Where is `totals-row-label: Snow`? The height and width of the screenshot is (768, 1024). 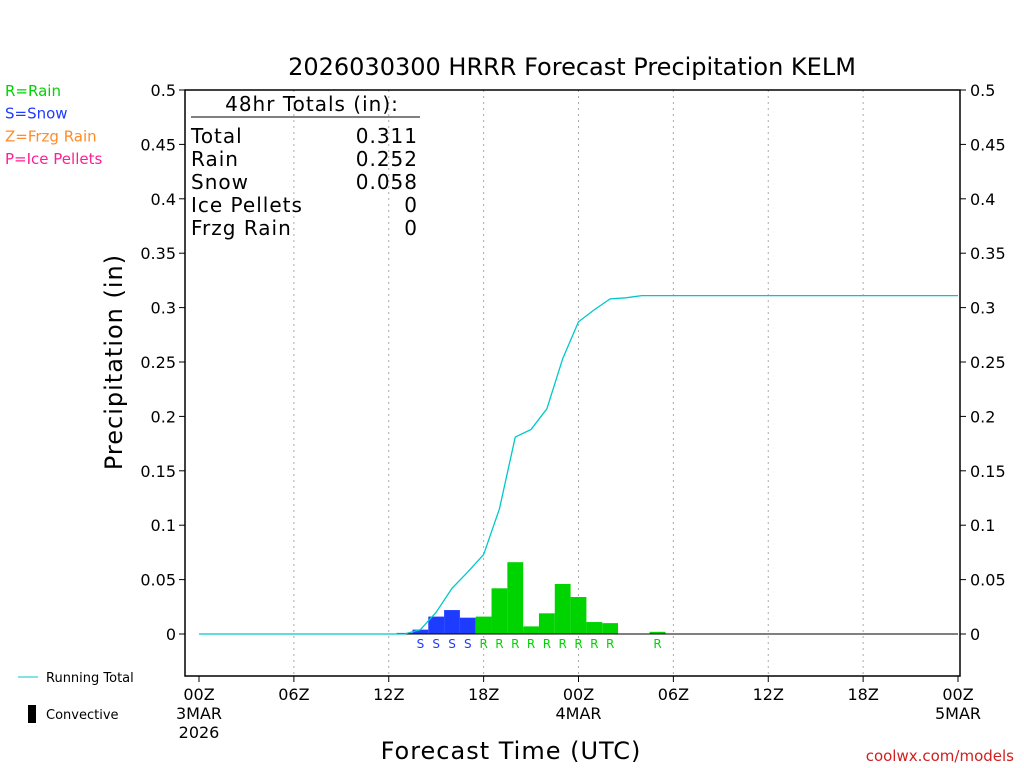 totals-row-label: Snow is located at coordinates (220, 182).